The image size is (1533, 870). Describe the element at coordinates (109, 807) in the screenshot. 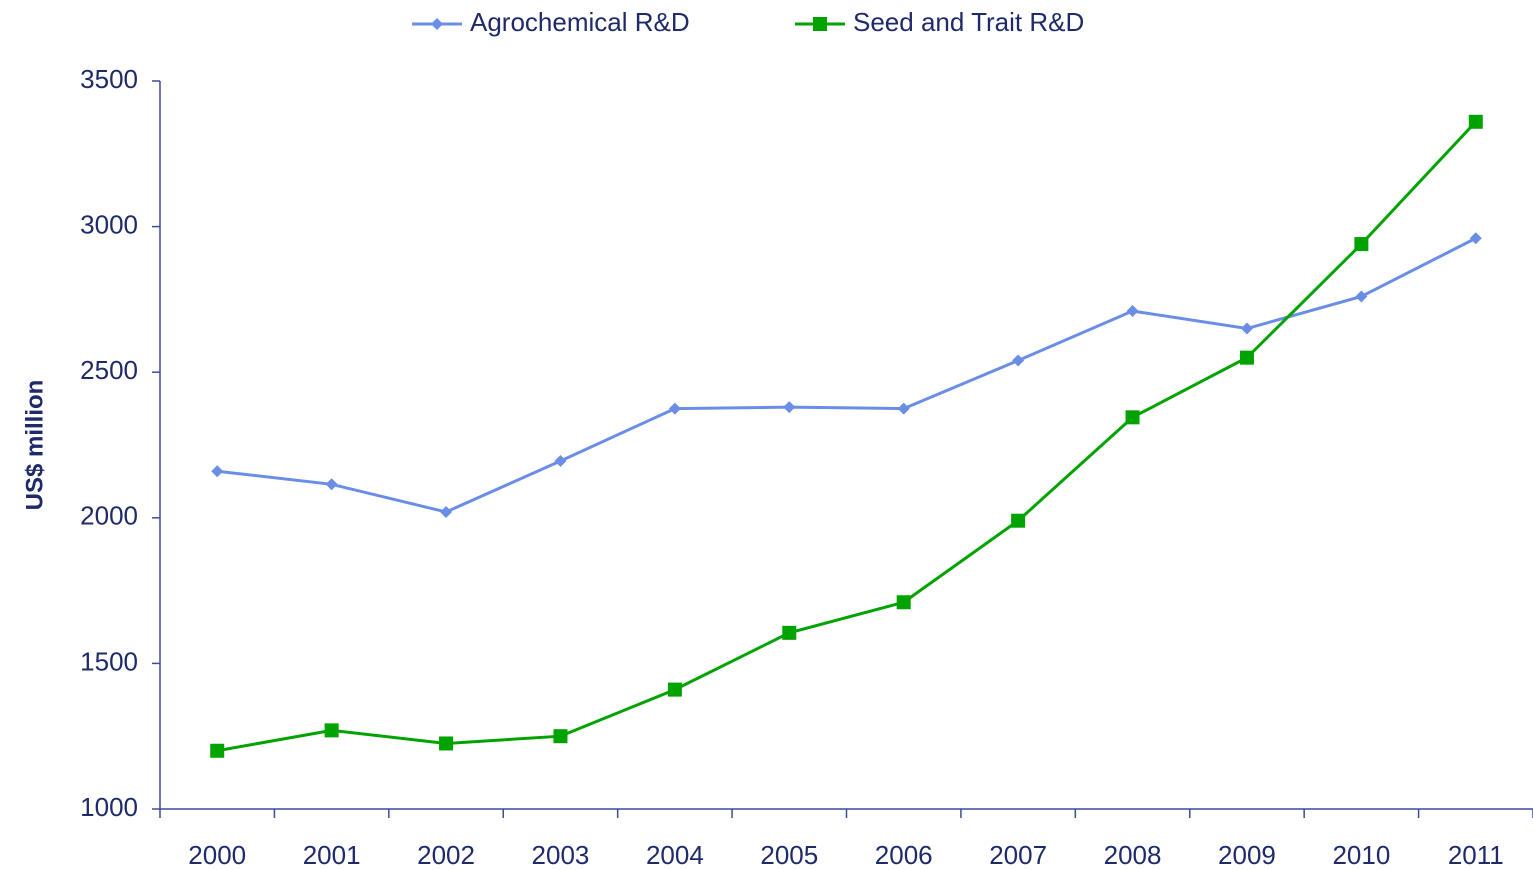

I see `y-tick-label: 1000` at that location.